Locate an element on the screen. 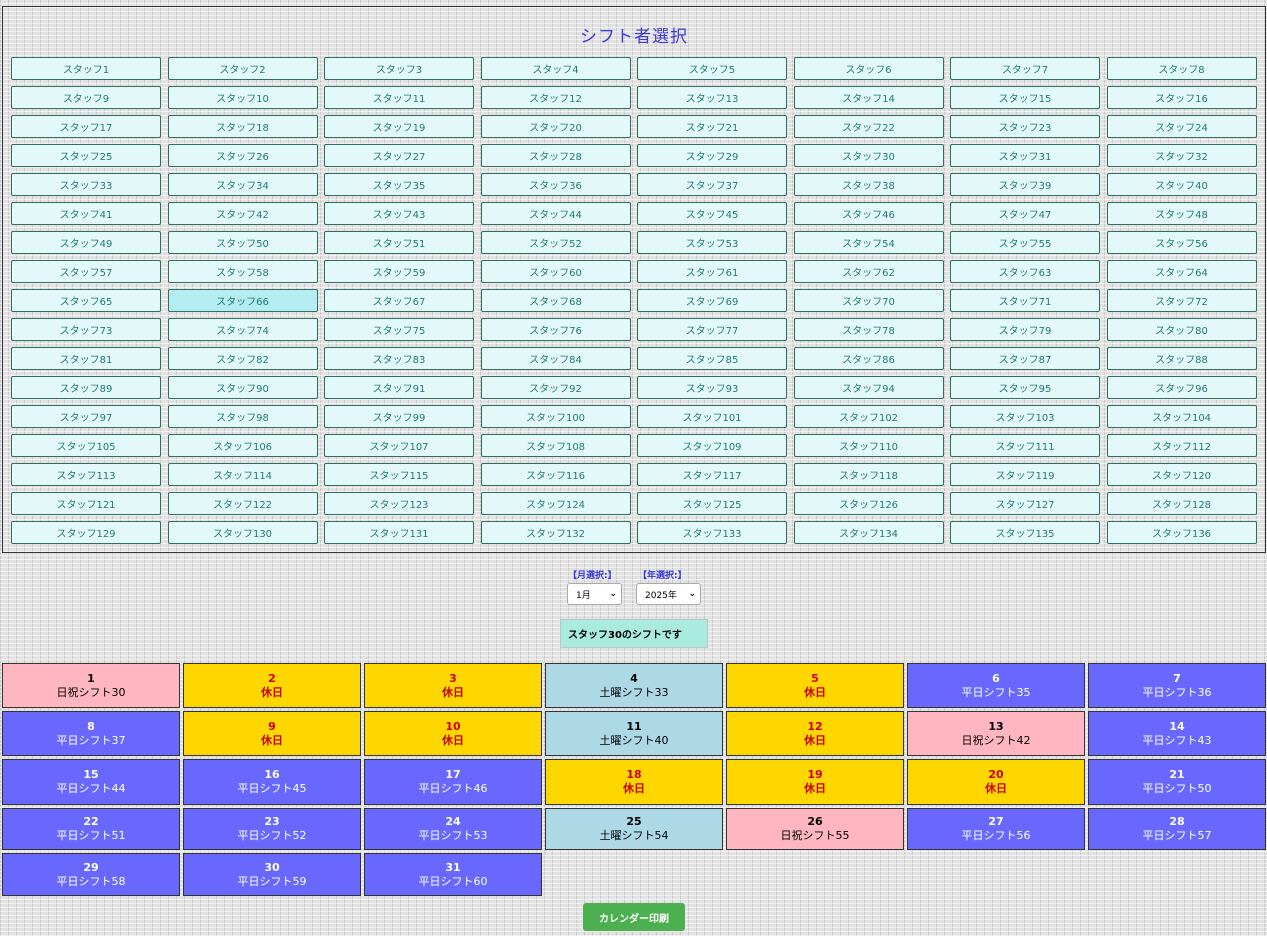 This screenshot has width=1267, height=936. staff-button: スタッフ7 is located at coordinates (1025, 68).